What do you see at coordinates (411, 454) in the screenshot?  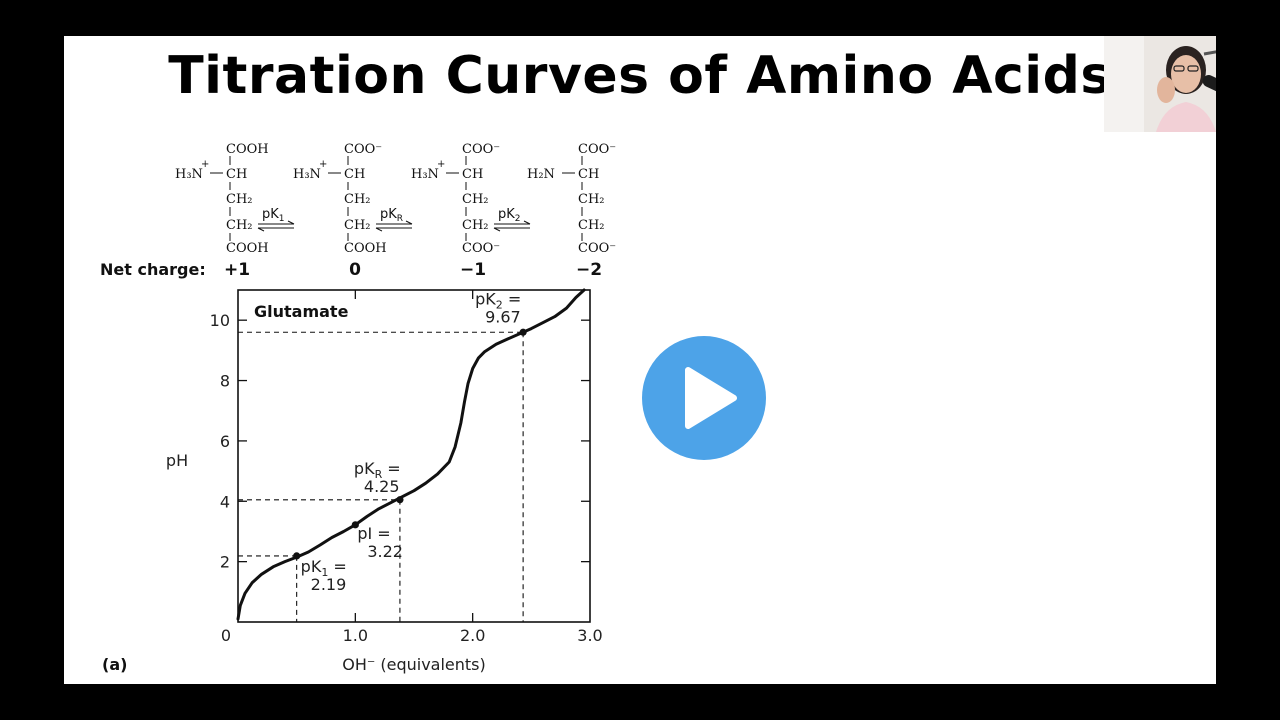 I see `titration-curve` at bounding box center [411, 454].